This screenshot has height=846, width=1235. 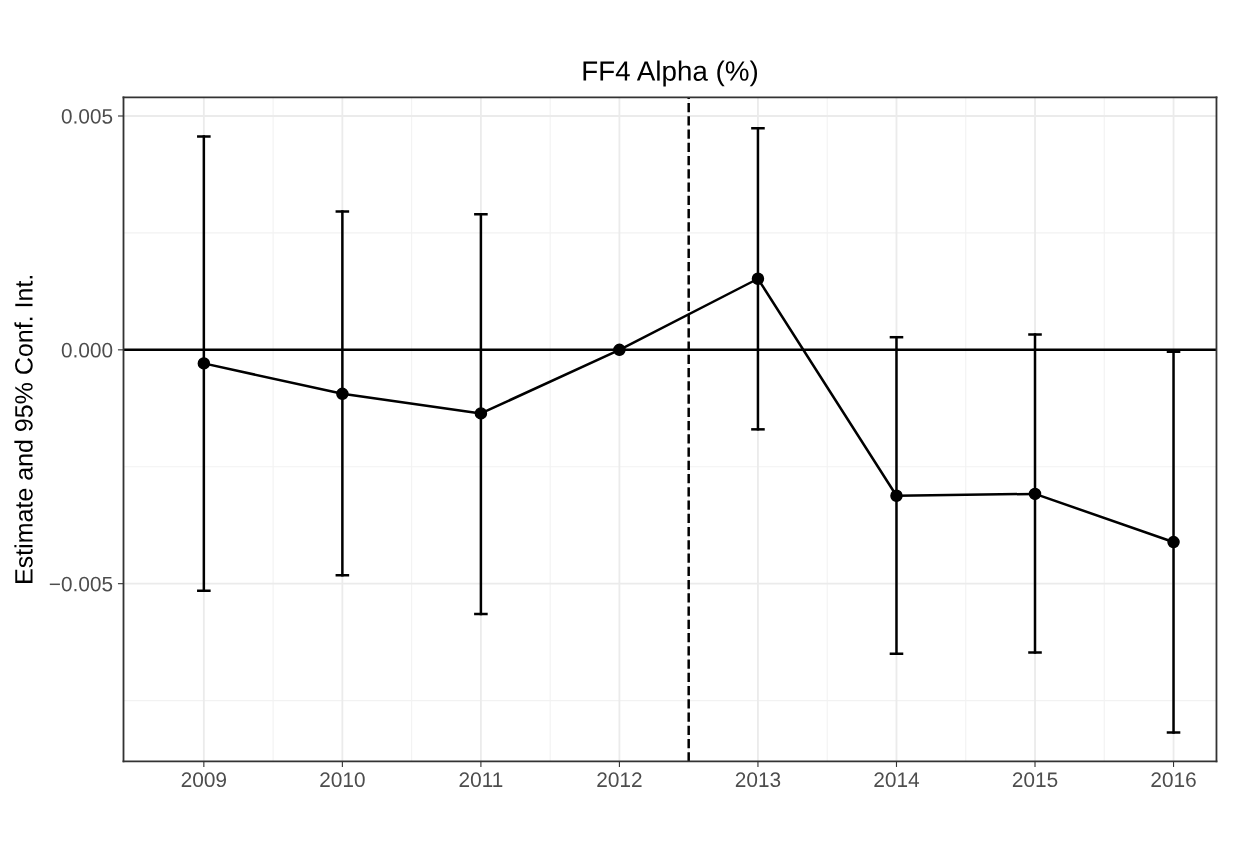 I want to click on x-tick-label: 2010, so click(x=342, y=780).